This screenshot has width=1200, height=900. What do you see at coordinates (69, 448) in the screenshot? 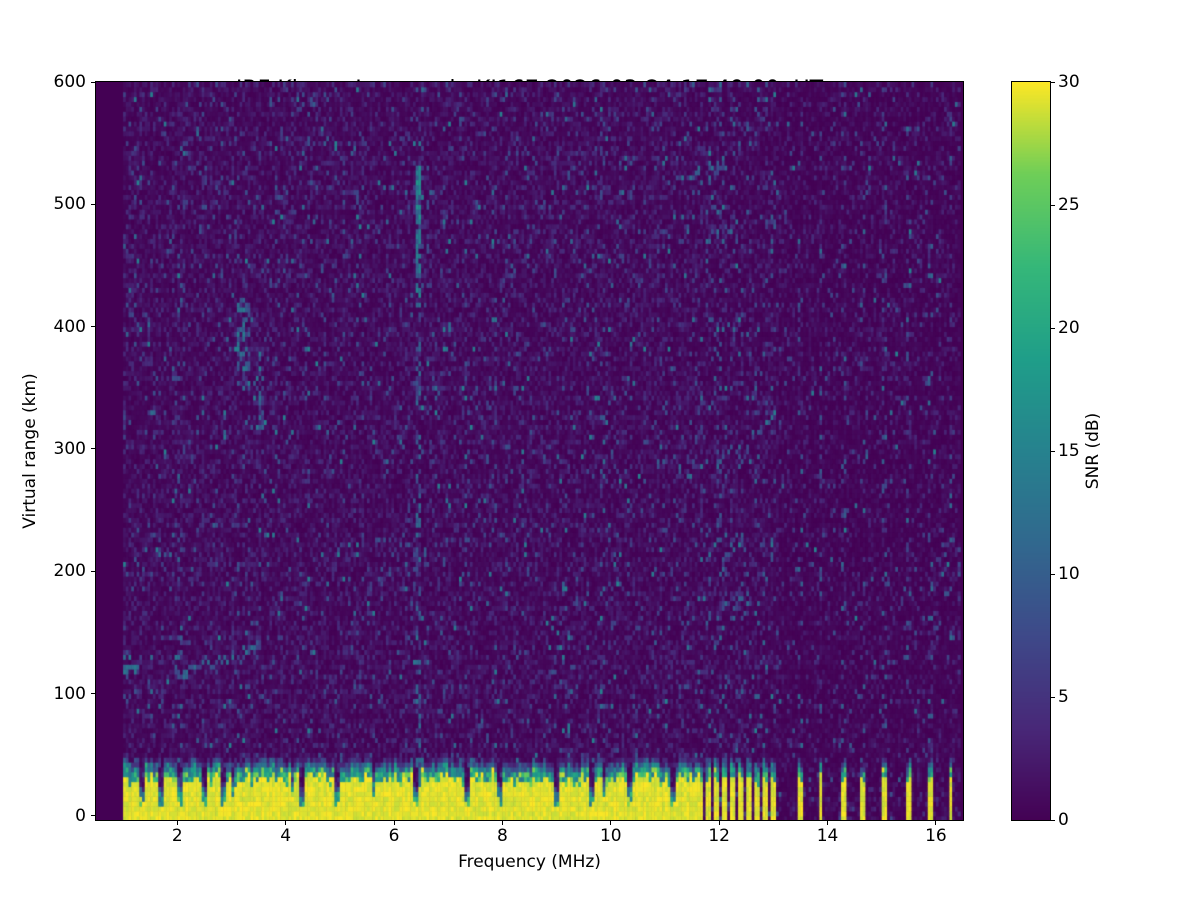
I see `y-tick-label: 300` at bounding box center [69, 448].